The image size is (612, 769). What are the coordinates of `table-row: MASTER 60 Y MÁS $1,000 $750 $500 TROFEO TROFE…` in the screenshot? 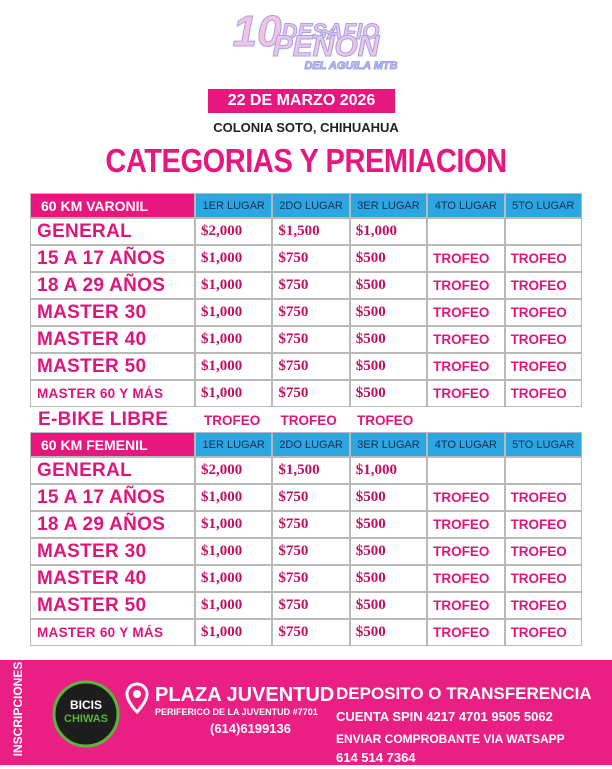 It's located at (306, 393).